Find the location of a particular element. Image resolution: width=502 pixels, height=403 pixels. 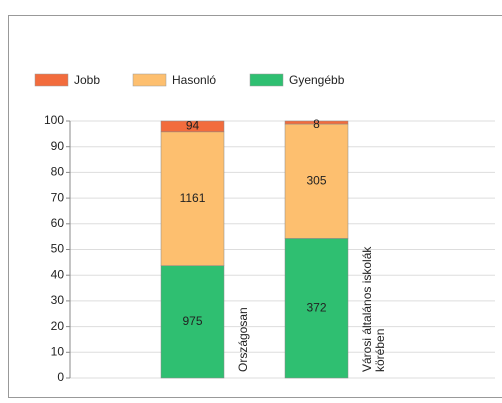

x-tick-label: Országosan is located at coordinates (243, 339).